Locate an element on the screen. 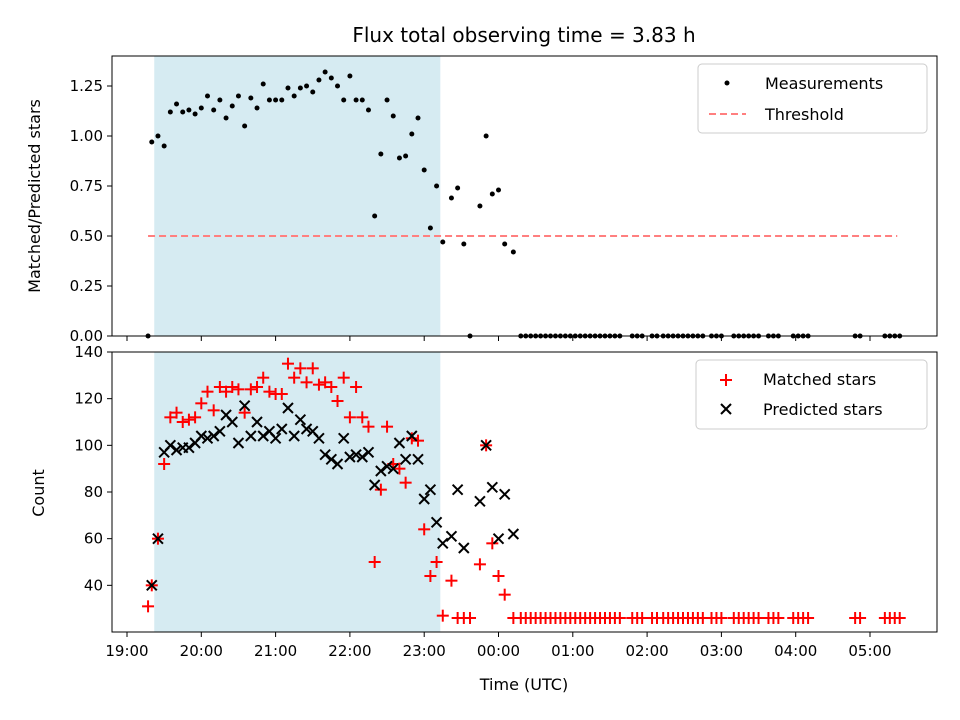 The width and height of the screenshot is (960, 720). predicted-stars-series is located at coordinates (333, 495).